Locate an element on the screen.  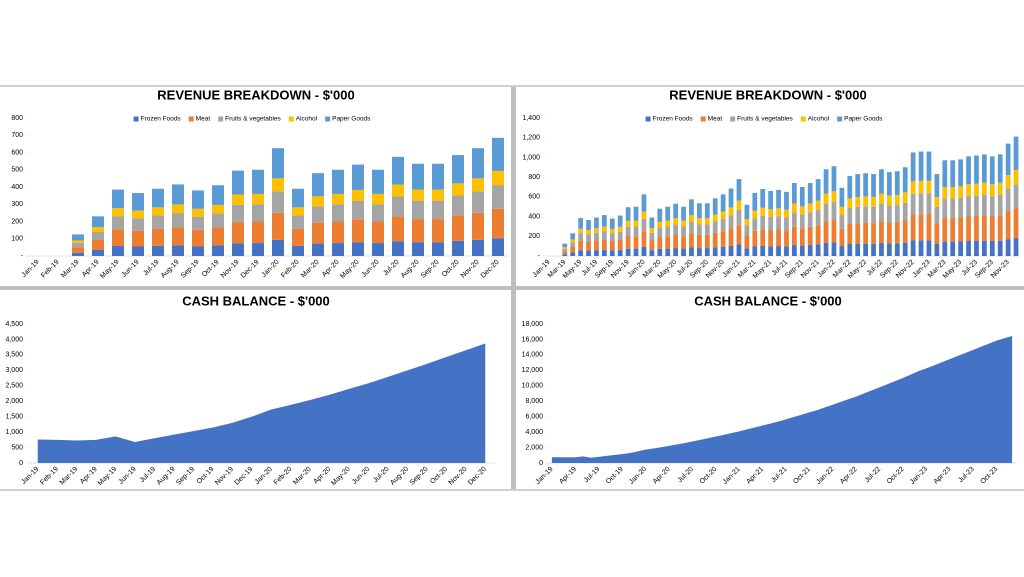
legend-swatch is located at coordinates (648, 119).